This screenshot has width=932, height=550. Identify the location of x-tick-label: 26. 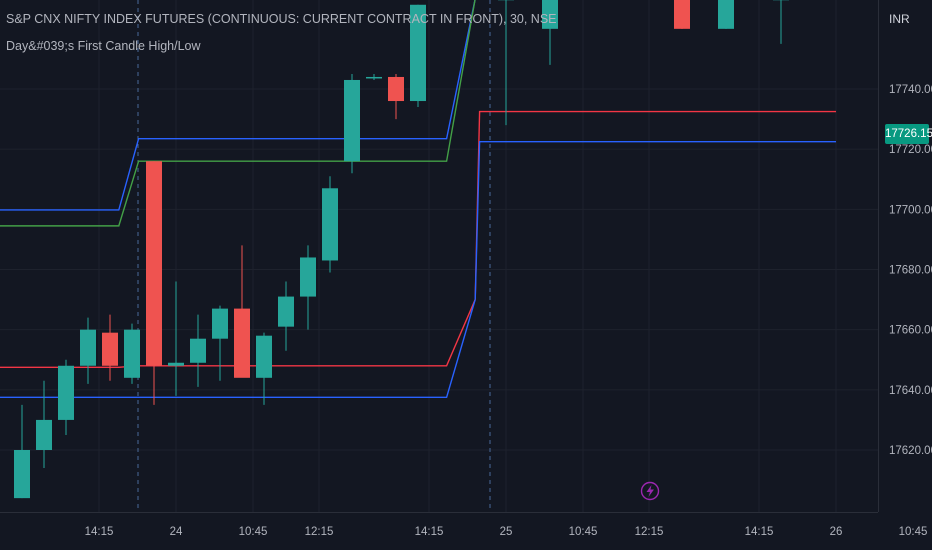
(836, 532).